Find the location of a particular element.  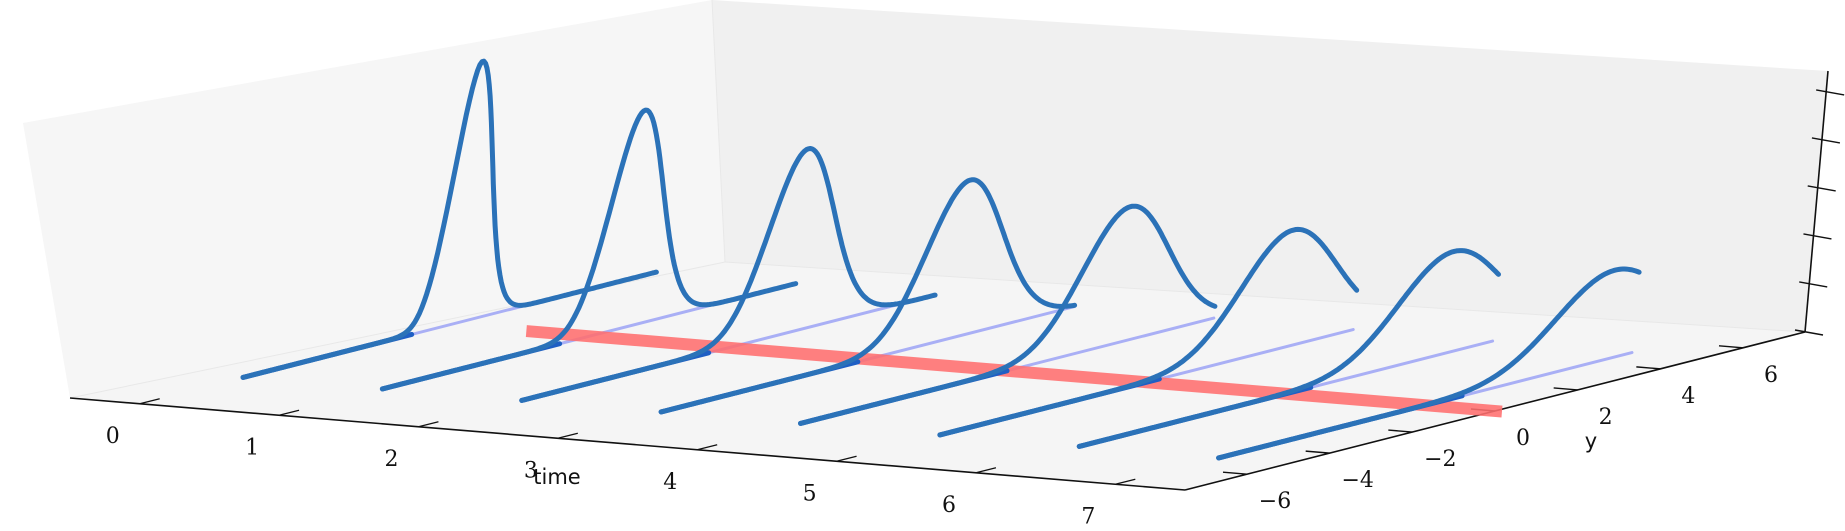

y-tick-label: 6 is located at coordinates (1771, 375).